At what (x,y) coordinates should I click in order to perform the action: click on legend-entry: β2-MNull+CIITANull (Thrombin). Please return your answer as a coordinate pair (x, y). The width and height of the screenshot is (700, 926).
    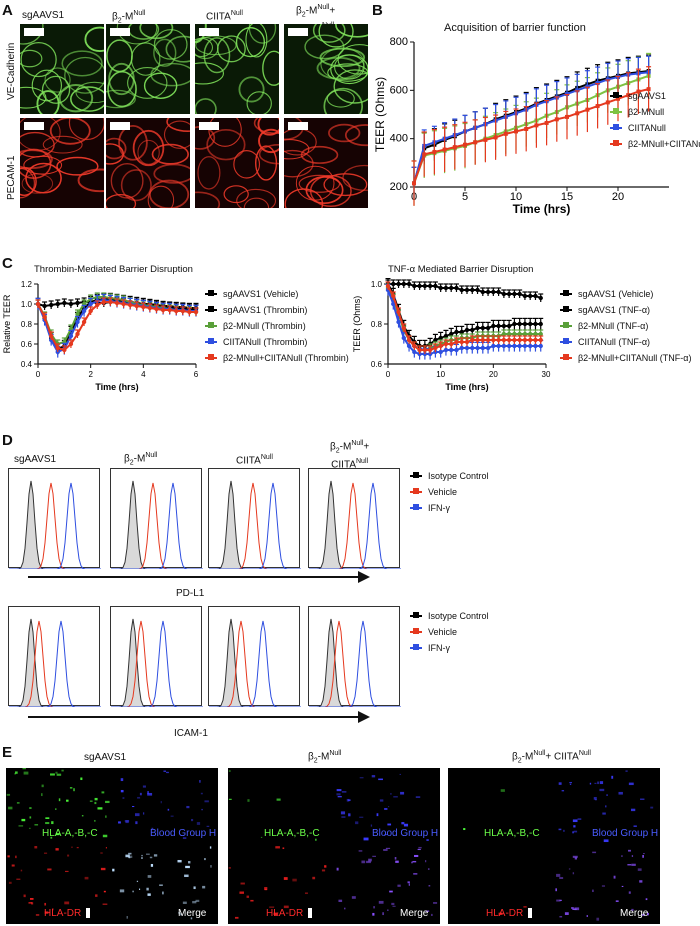
    Looking at the image, I should click on (277, 358).